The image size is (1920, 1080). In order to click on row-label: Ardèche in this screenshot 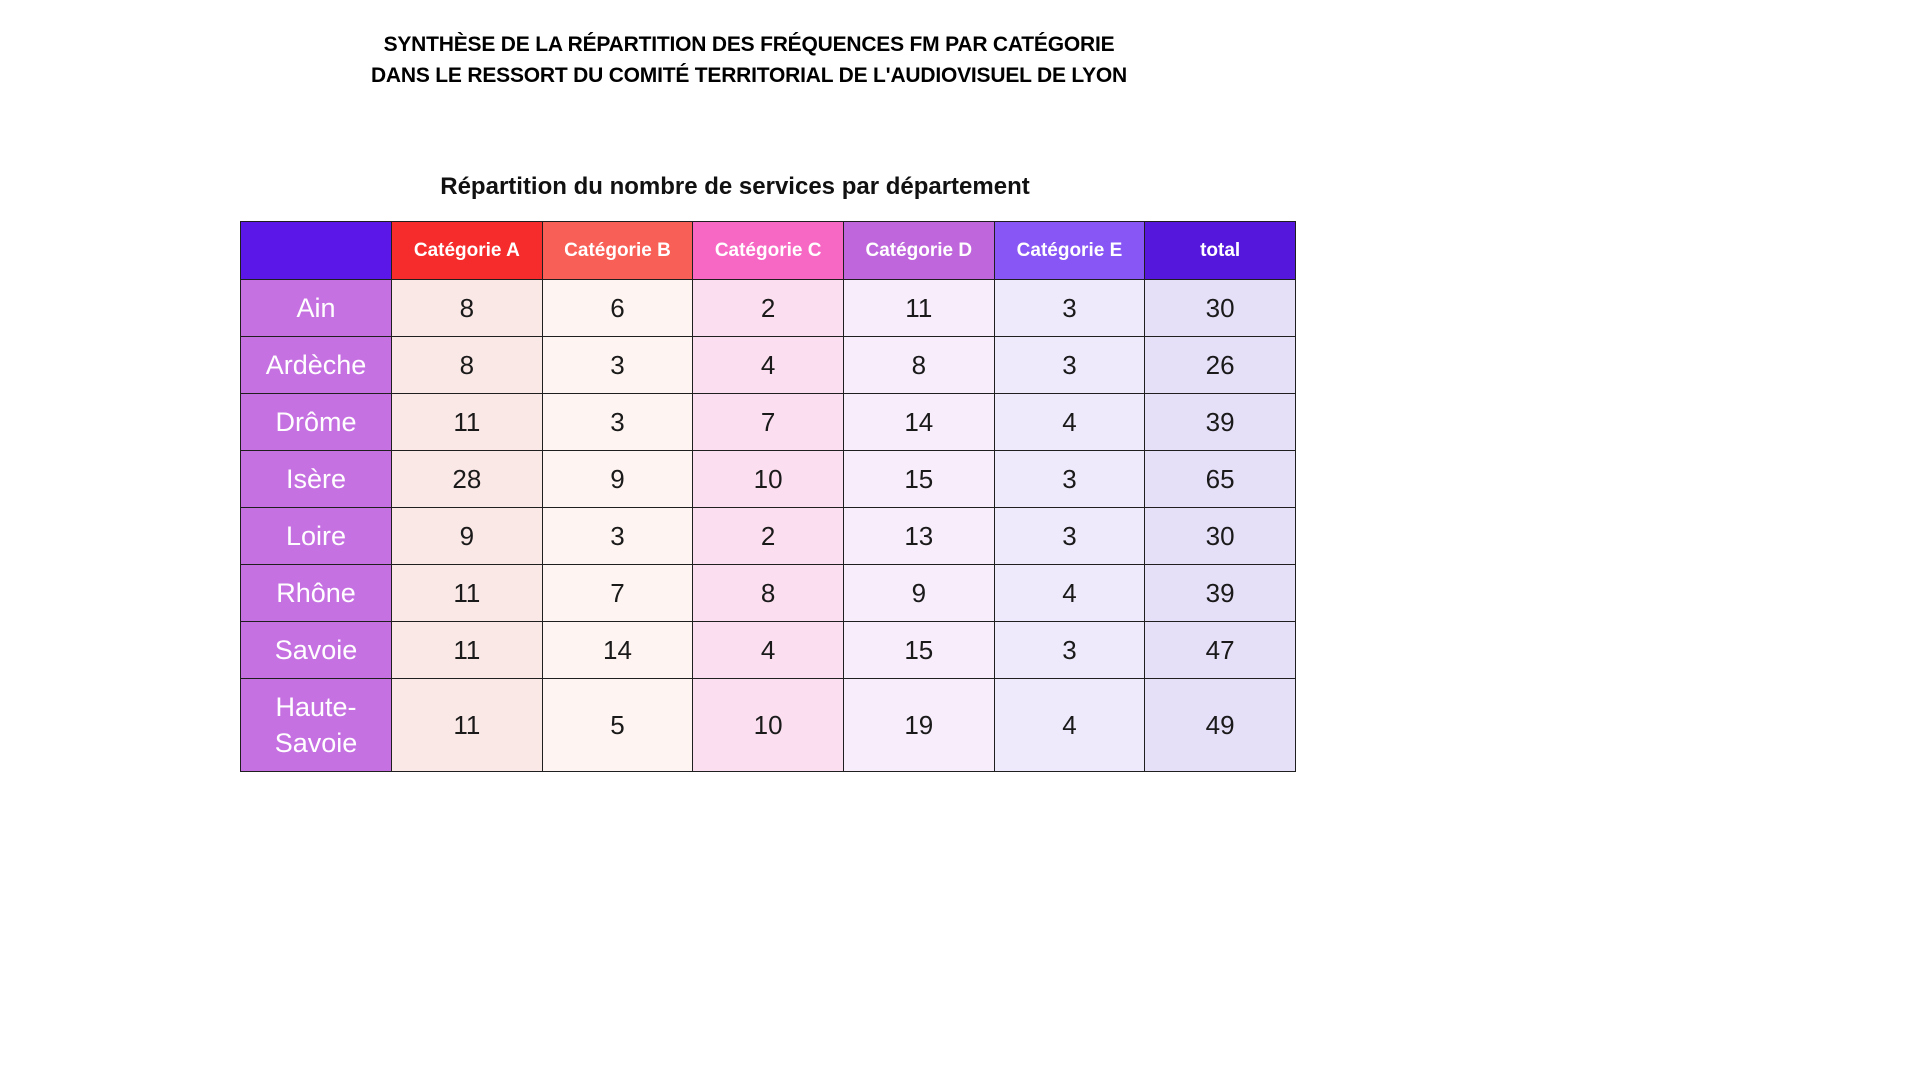, I will do `click(316, 365)`.